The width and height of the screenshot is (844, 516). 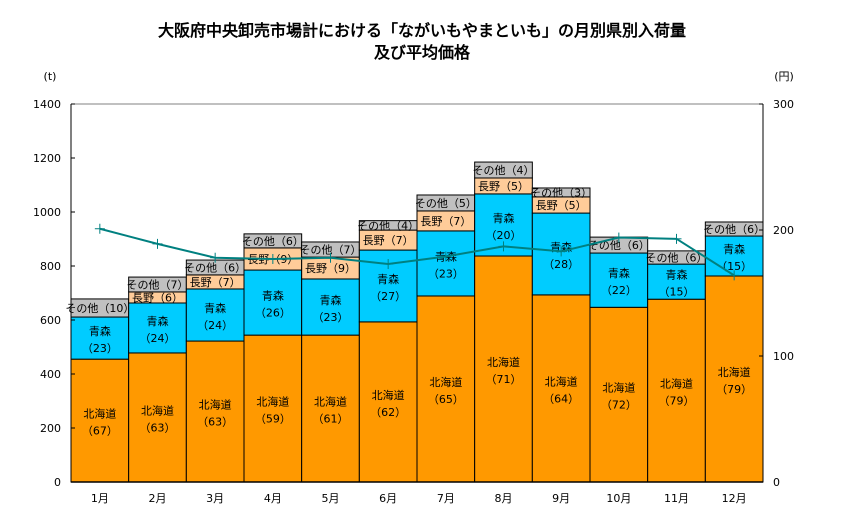 I want to click on segment-label: その他（4）, so click(x=388, y=225).